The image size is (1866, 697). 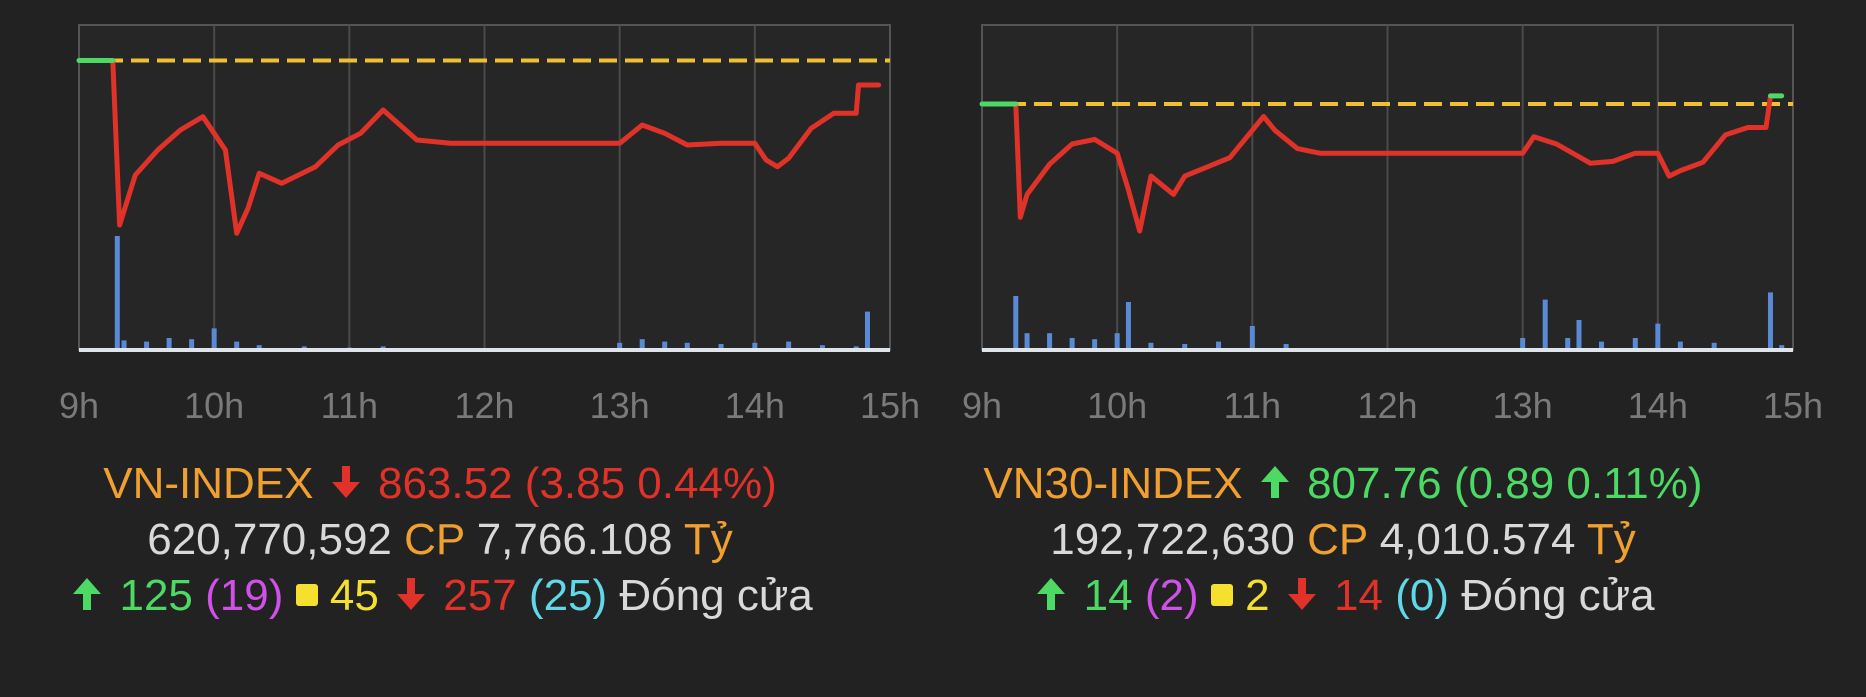 I want to click on index-name: VN30-INDEX, so click(x=1113, y=483).